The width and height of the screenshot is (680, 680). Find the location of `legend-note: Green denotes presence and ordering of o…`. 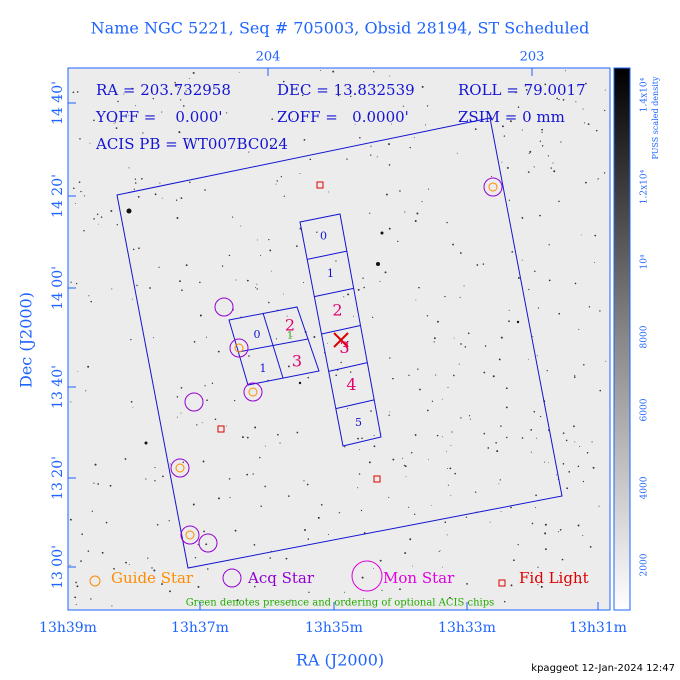

legend-note: Green denotes presence and ordering of o… is located at coordinates (340, 603).